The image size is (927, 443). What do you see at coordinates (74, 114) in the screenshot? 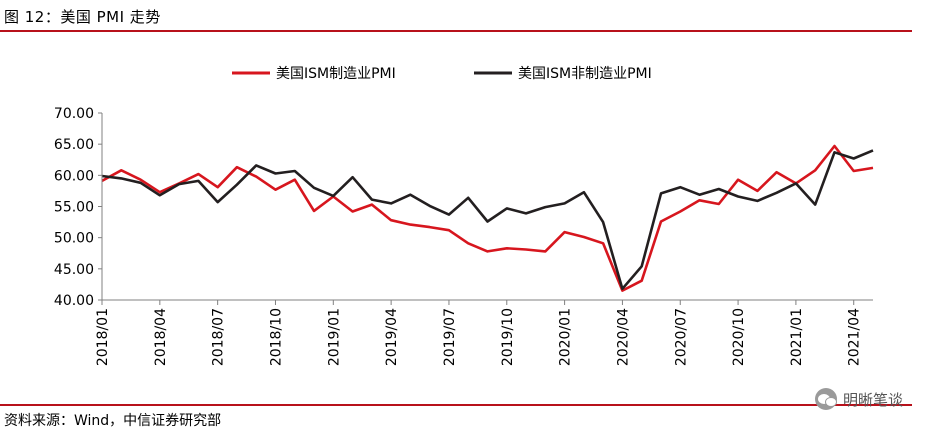
I see `y-tick-label: 70.00` at bounding box center [74, 114].